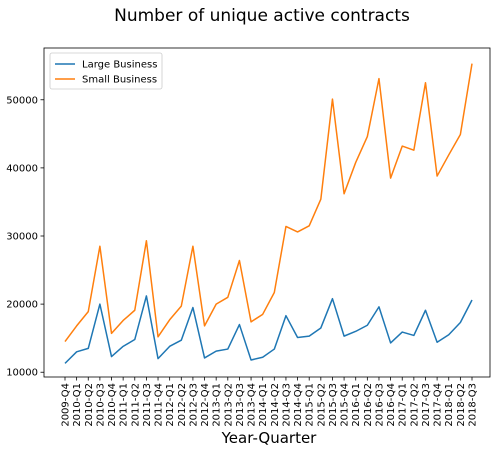  Describe the element at coordinates (368, 405) in the screenshot. I see `x-tick-label: 2016-Q2` at that location.